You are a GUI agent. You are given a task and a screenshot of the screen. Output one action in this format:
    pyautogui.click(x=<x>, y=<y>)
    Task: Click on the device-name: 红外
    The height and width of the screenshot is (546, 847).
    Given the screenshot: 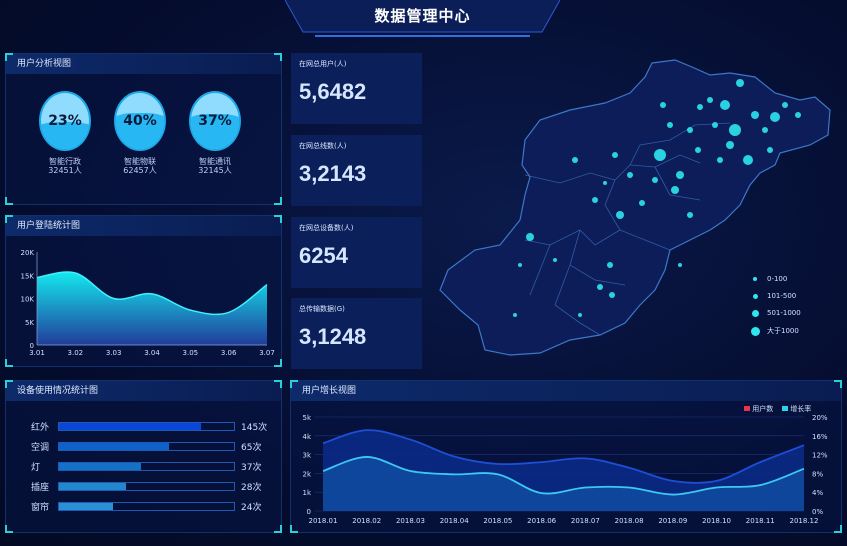 What is the action you would take?
    pyautogui.click(x=40, y=428)
    